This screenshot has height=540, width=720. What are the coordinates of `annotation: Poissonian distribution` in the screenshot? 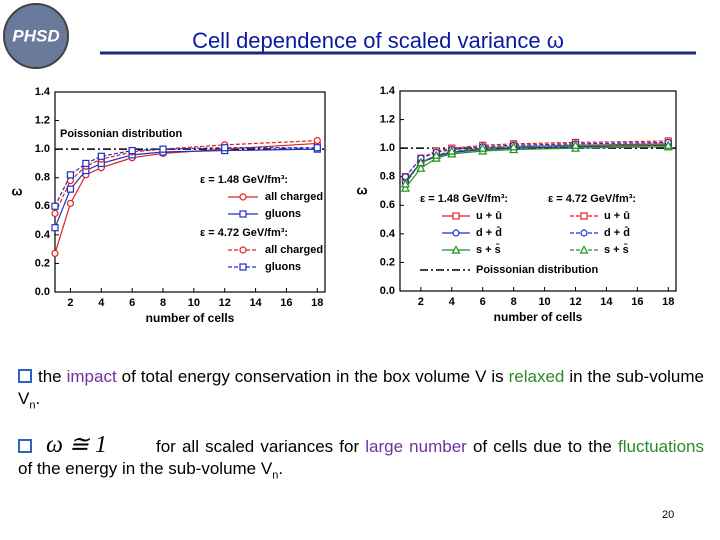 It's located at (121, 134).